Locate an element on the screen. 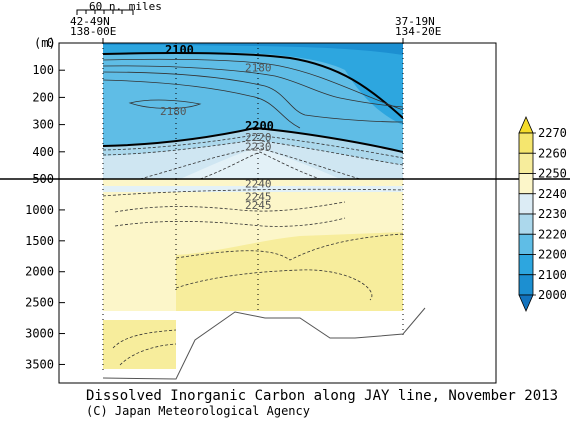 The width and height of the screenshot is (570, 423). contour-label: 2100 is located at coordinates (179, 50).